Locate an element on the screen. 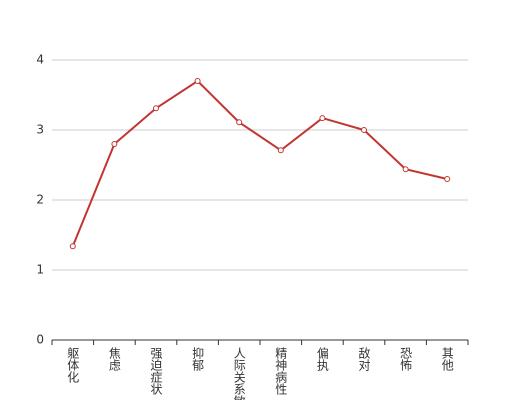 The width and height of the screenshot is (520, 400). x-tick-label: 躯体化 is located at coordinates (73, 365).